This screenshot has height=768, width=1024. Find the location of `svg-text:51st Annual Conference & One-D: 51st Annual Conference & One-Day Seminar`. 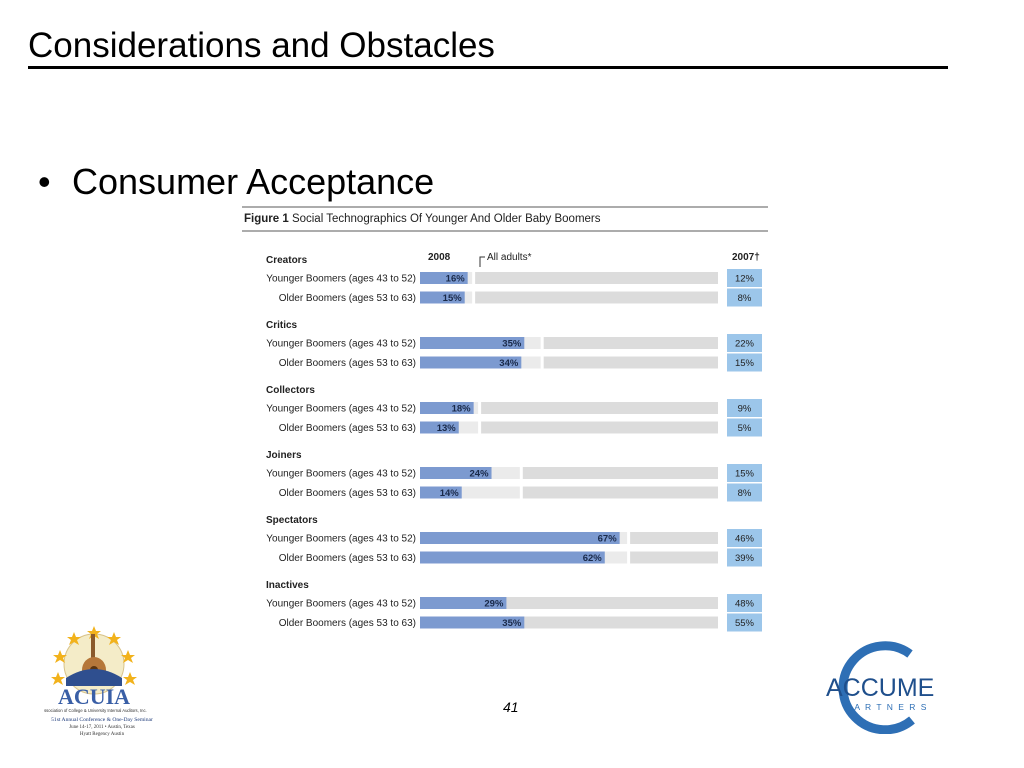

svg-text:51st Annual Conference & One-D: 51st Annual Conference & One-Day Seminar is located at coordinates (102, 719).